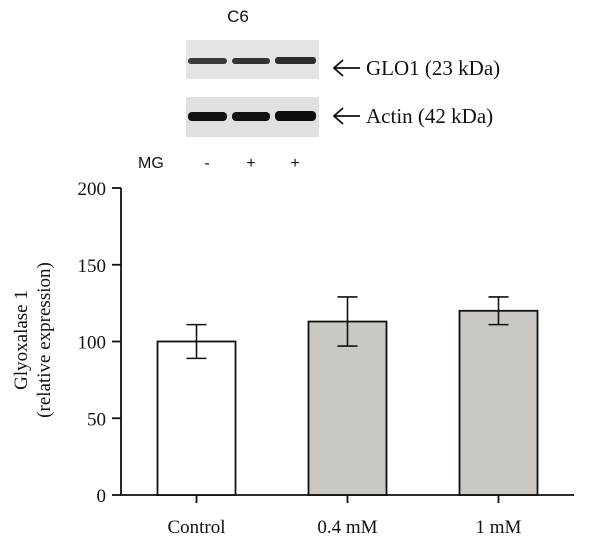 The height and width of the screenshot is (545, 600). I want to click on y-axis-title-line-1: Glyoxalase 1, so click(21, 340).